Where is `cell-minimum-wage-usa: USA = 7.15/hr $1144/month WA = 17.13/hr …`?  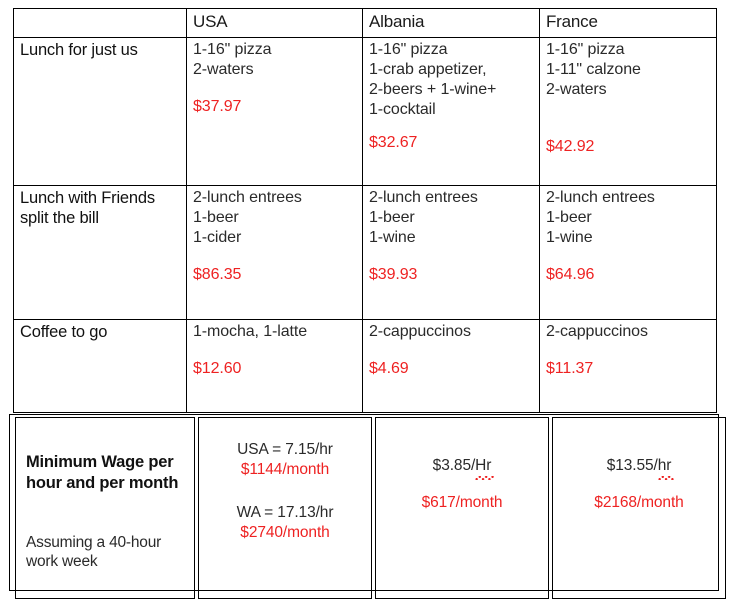
cell-minimum-wage-usa: USA = 7.15/hr $1144/month WA = 17.13/hr … is located at coordinates (285, 508).